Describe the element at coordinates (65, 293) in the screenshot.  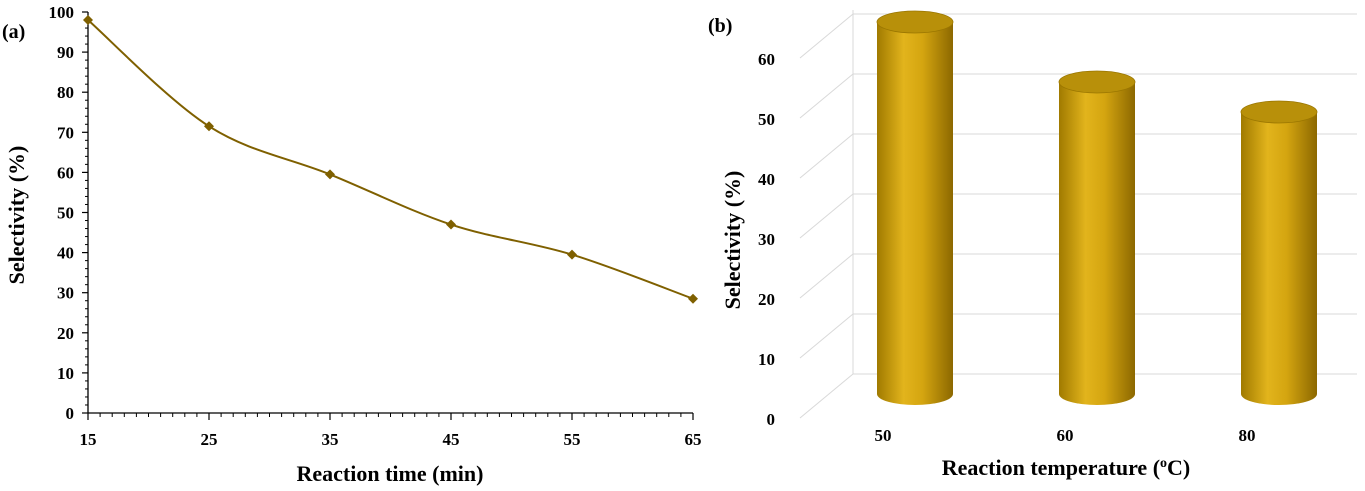
I see `y-tick-label-a: 30` at that location.